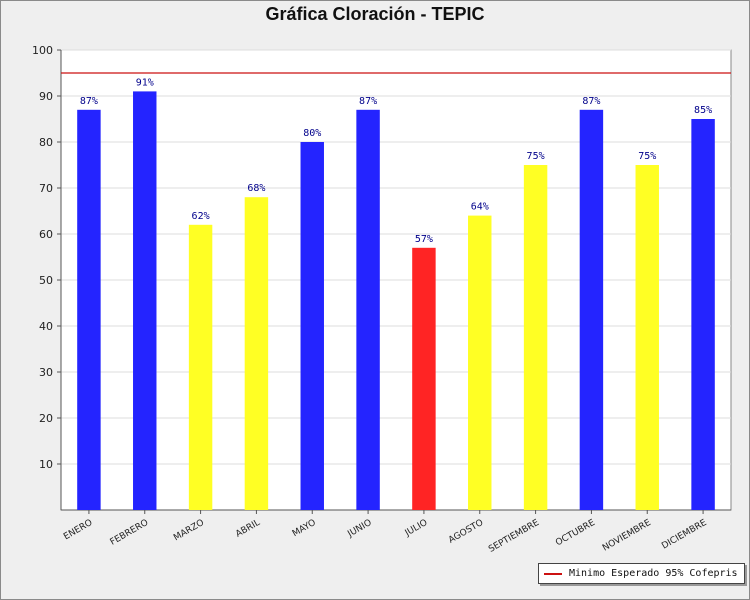 This screenshot has width=750, height=600. Describe the element at coordinates (312, 133) in the screenshot. I see `data-label: 80%` at that location.